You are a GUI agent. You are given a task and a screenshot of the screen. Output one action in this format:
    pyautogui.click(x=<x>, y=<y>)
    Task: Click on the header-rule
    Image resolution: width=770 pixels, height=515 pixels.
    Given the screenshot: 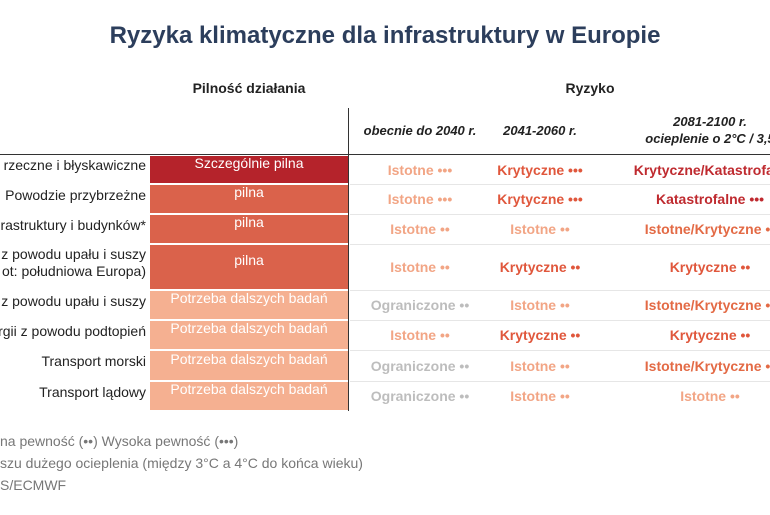 What is the action you would take?
    pyautogui.click(x=385, y=154)
    